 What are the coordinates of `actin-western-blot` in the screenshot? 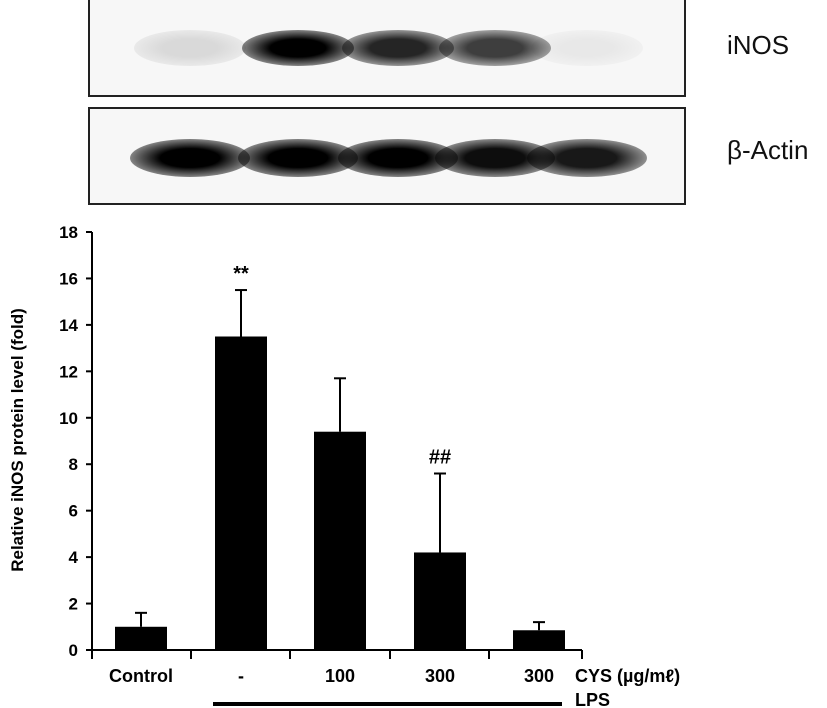 It's located at (387, 156).